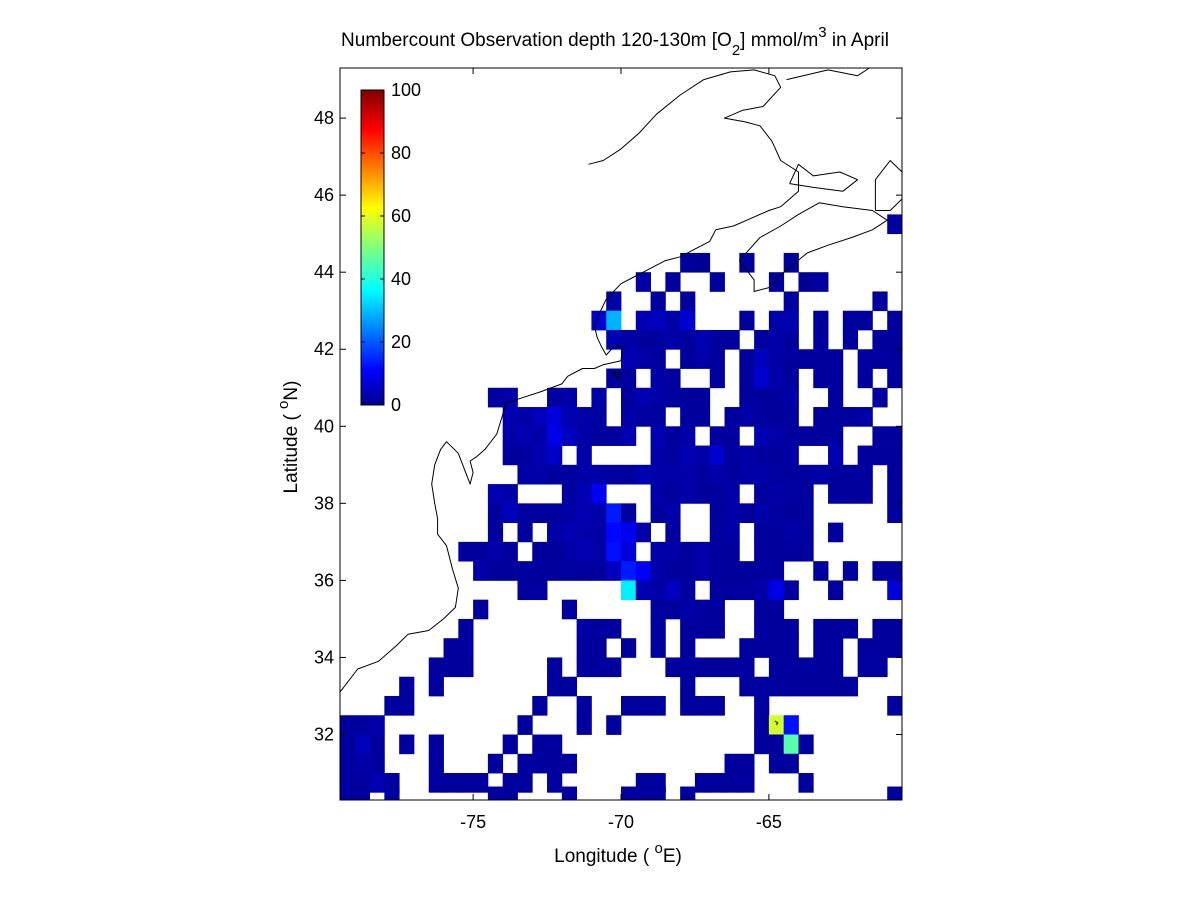 This screenshot has width=1200, height=900. Describe the element at coordinates (473, 822) in the screenshot. I see `x-tick-label: -75` at that location.